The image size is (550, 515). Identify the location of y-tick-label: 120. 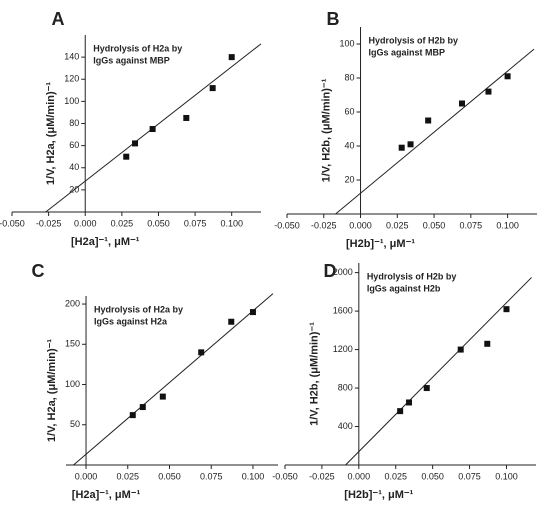
(71, 79).